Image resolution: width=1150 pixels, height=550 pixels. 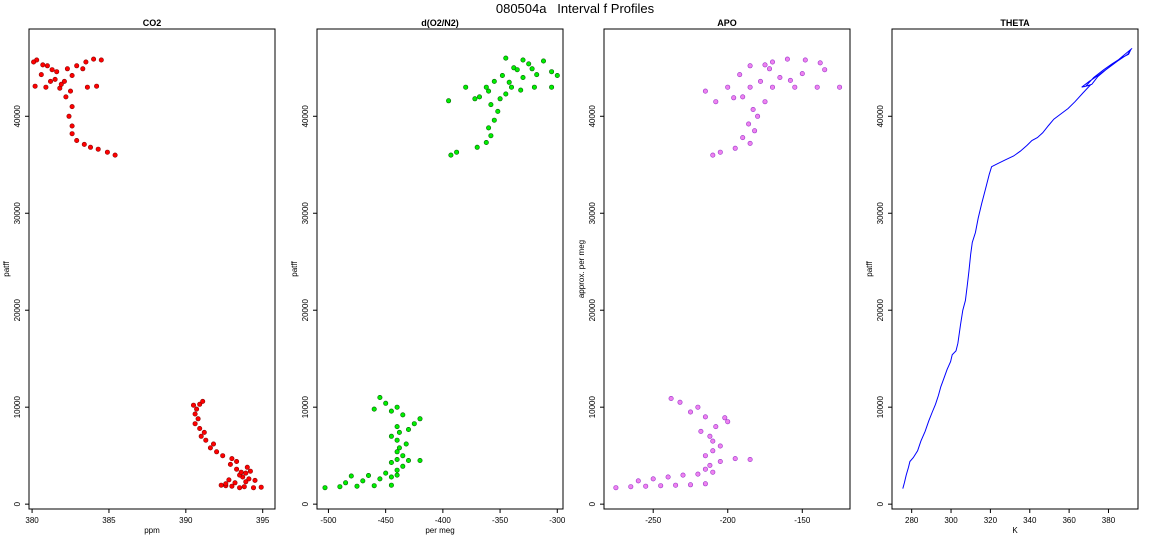 I want to click on x-axis-label: K, so click(x=1015, y=530).